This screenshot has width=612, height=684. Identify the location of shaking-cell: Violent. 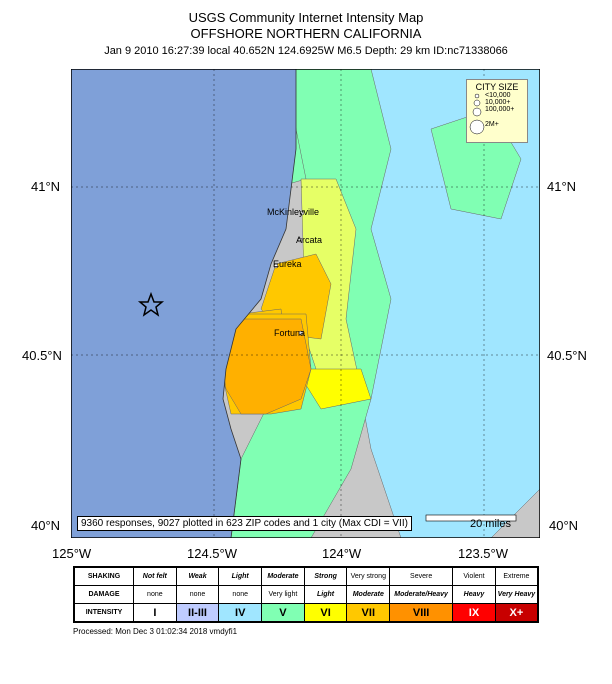
(474, 576).